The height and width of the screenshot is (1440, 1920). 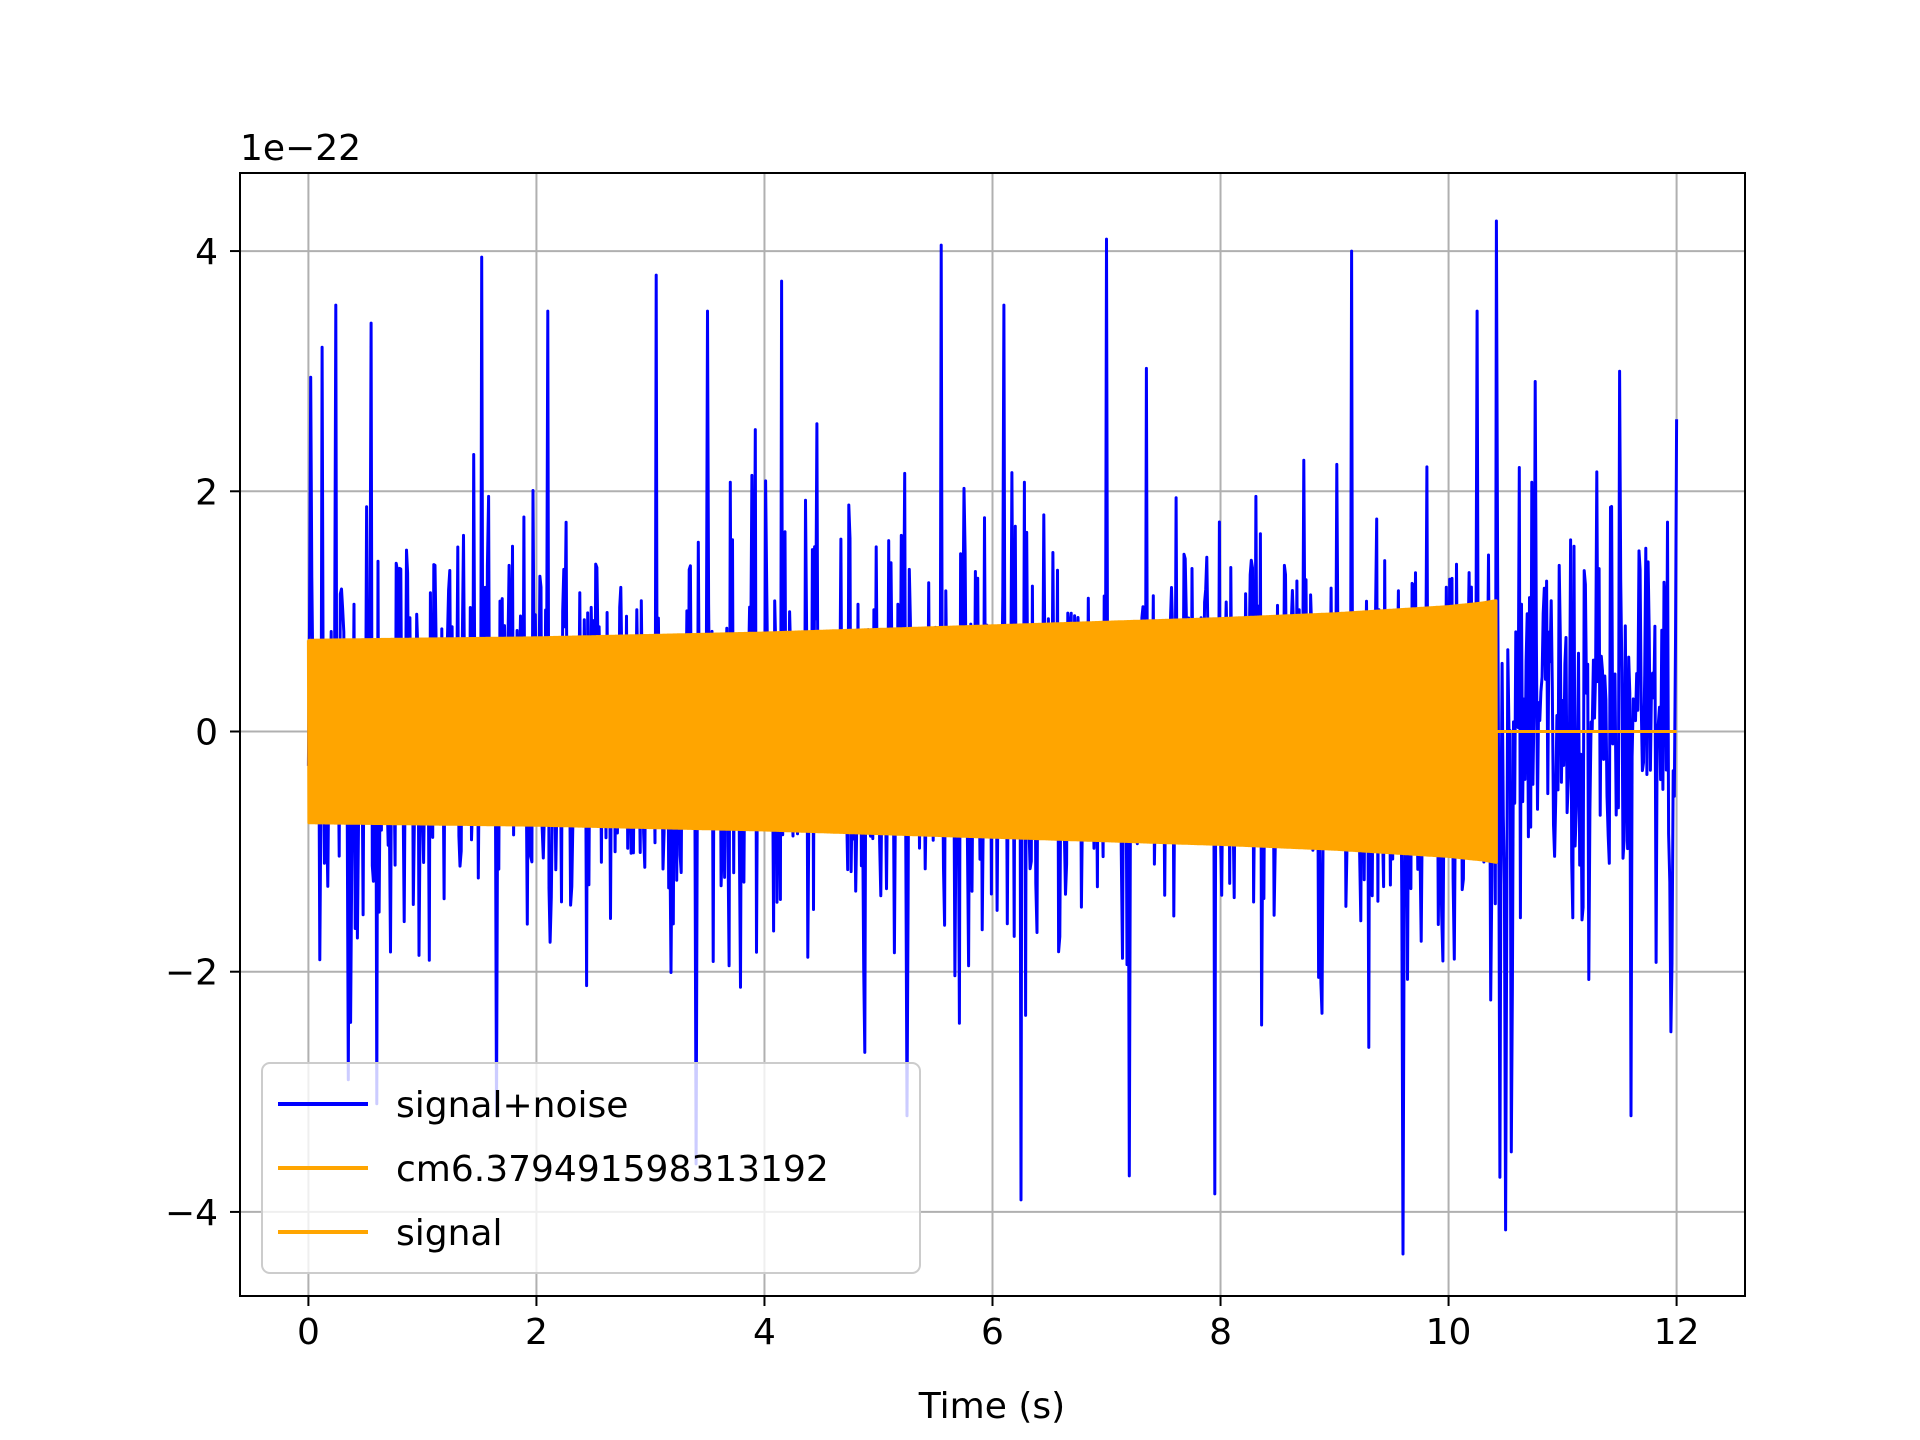 I want to click on series-signal, so click(x=991, y=731).